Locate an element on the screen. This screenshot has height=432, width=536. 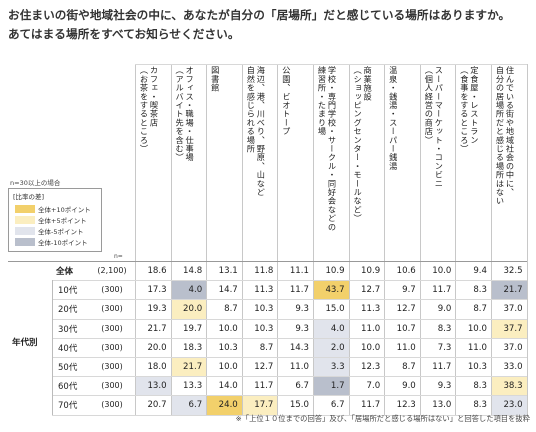
legend-item: 全体+5ポイント is located at coordinates (51, 220).